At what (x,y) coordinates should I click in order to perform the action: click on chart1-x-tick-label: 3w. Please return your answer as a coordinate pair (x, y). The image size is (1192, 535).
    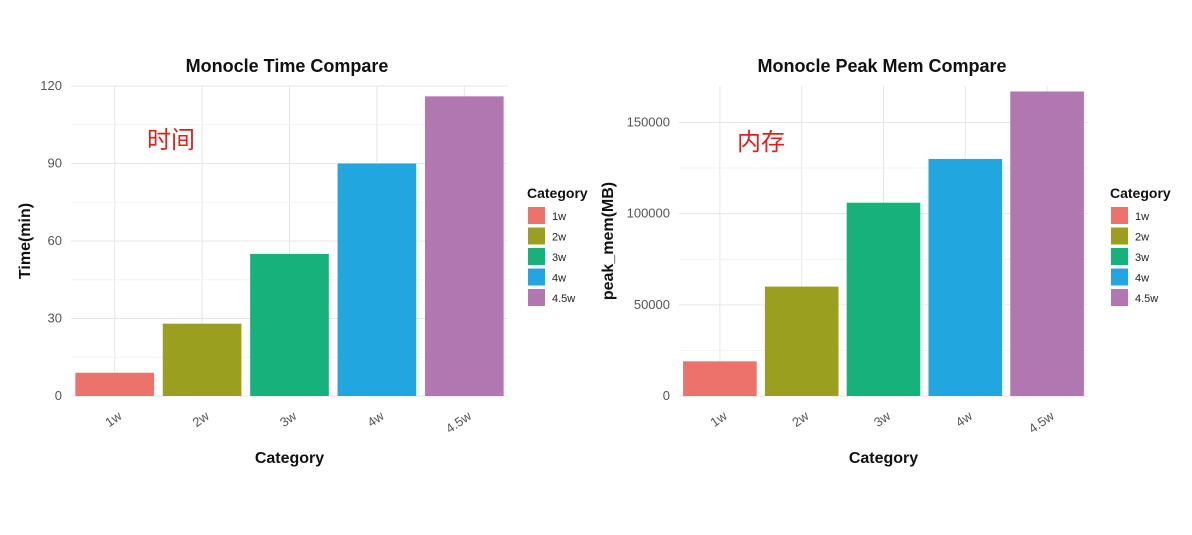
    Looking at the image, I should click on (288, 419).